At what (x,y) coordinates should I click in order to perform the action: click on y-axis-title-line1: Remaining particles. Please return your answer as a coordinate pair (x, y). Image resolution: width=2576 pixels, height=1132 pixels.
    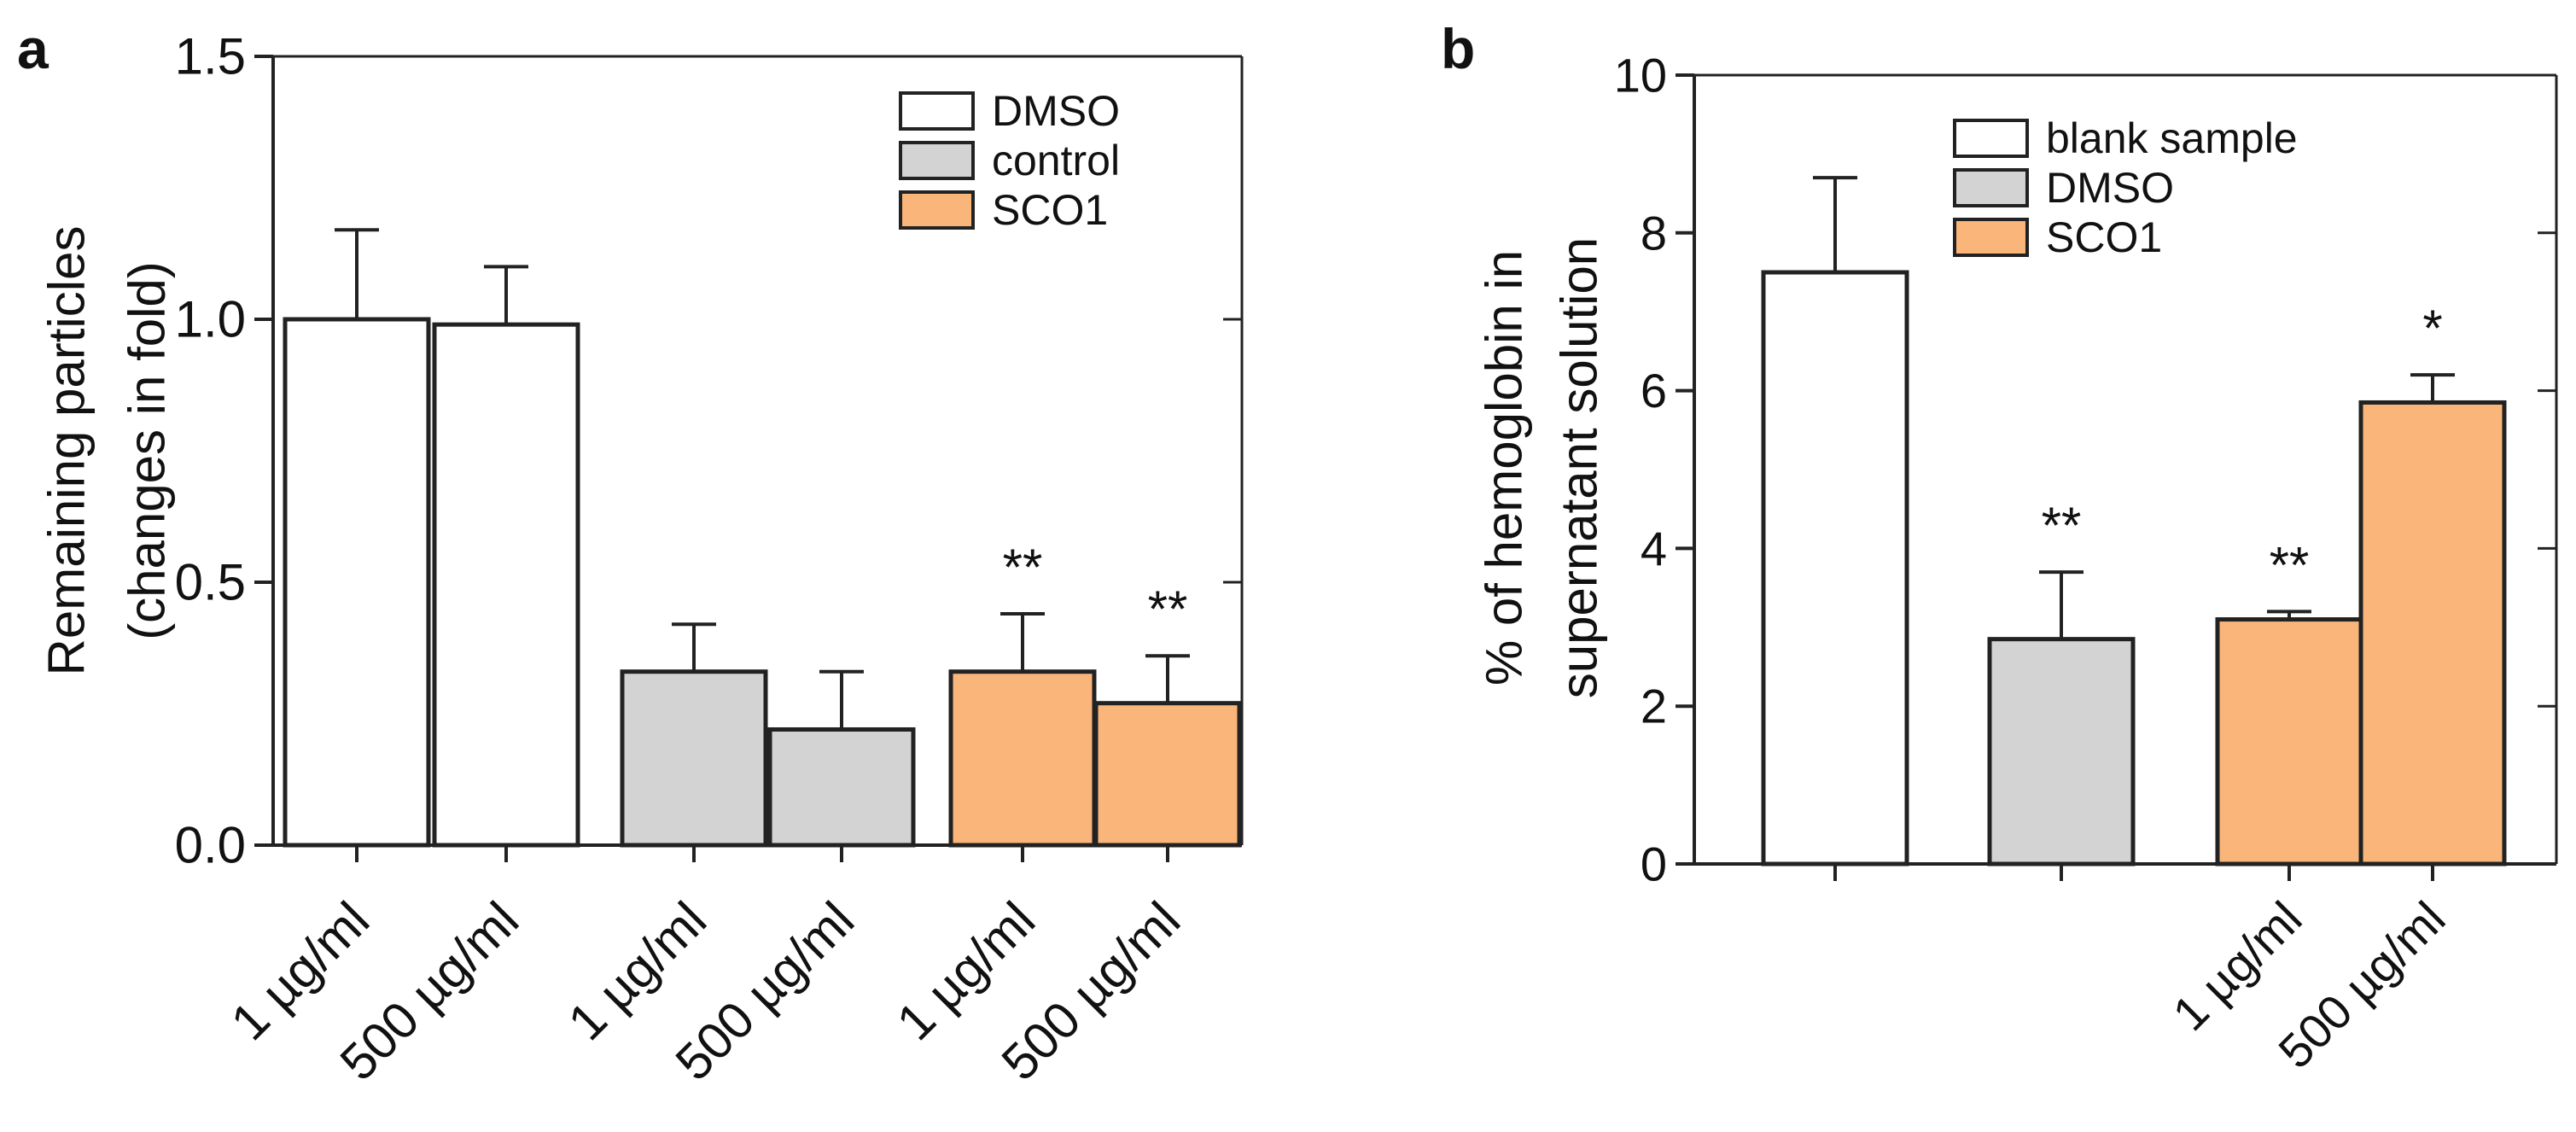
    Looking at the image, I should click on (67, 451).